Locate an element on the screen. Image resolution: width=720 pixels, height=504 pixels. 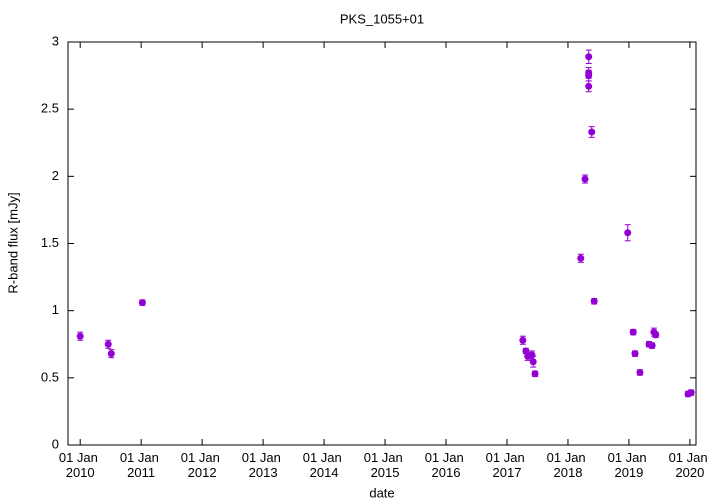
x-tick-label: 01 Jan 2010 is located at coordinates (80, 465).